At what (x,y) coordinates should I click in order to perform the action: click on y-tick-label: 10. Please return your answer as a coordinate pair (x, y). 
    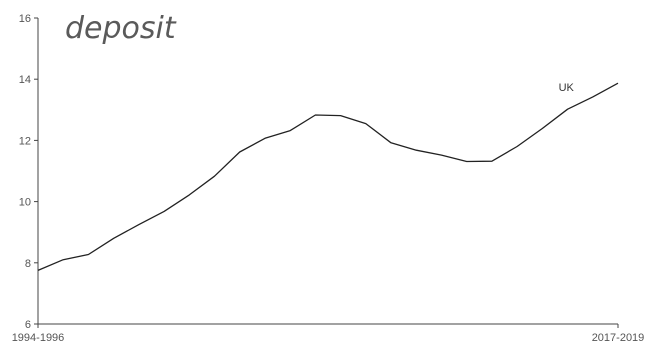
    Looking at the image, I should click on (25, 203).